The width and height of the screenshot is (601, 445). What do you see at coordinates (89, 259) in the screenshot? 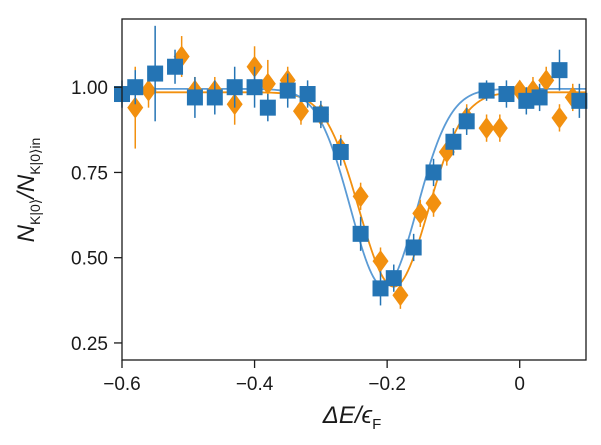
I see `y-tick-label: 0.50` at bounding box center [89, 259].